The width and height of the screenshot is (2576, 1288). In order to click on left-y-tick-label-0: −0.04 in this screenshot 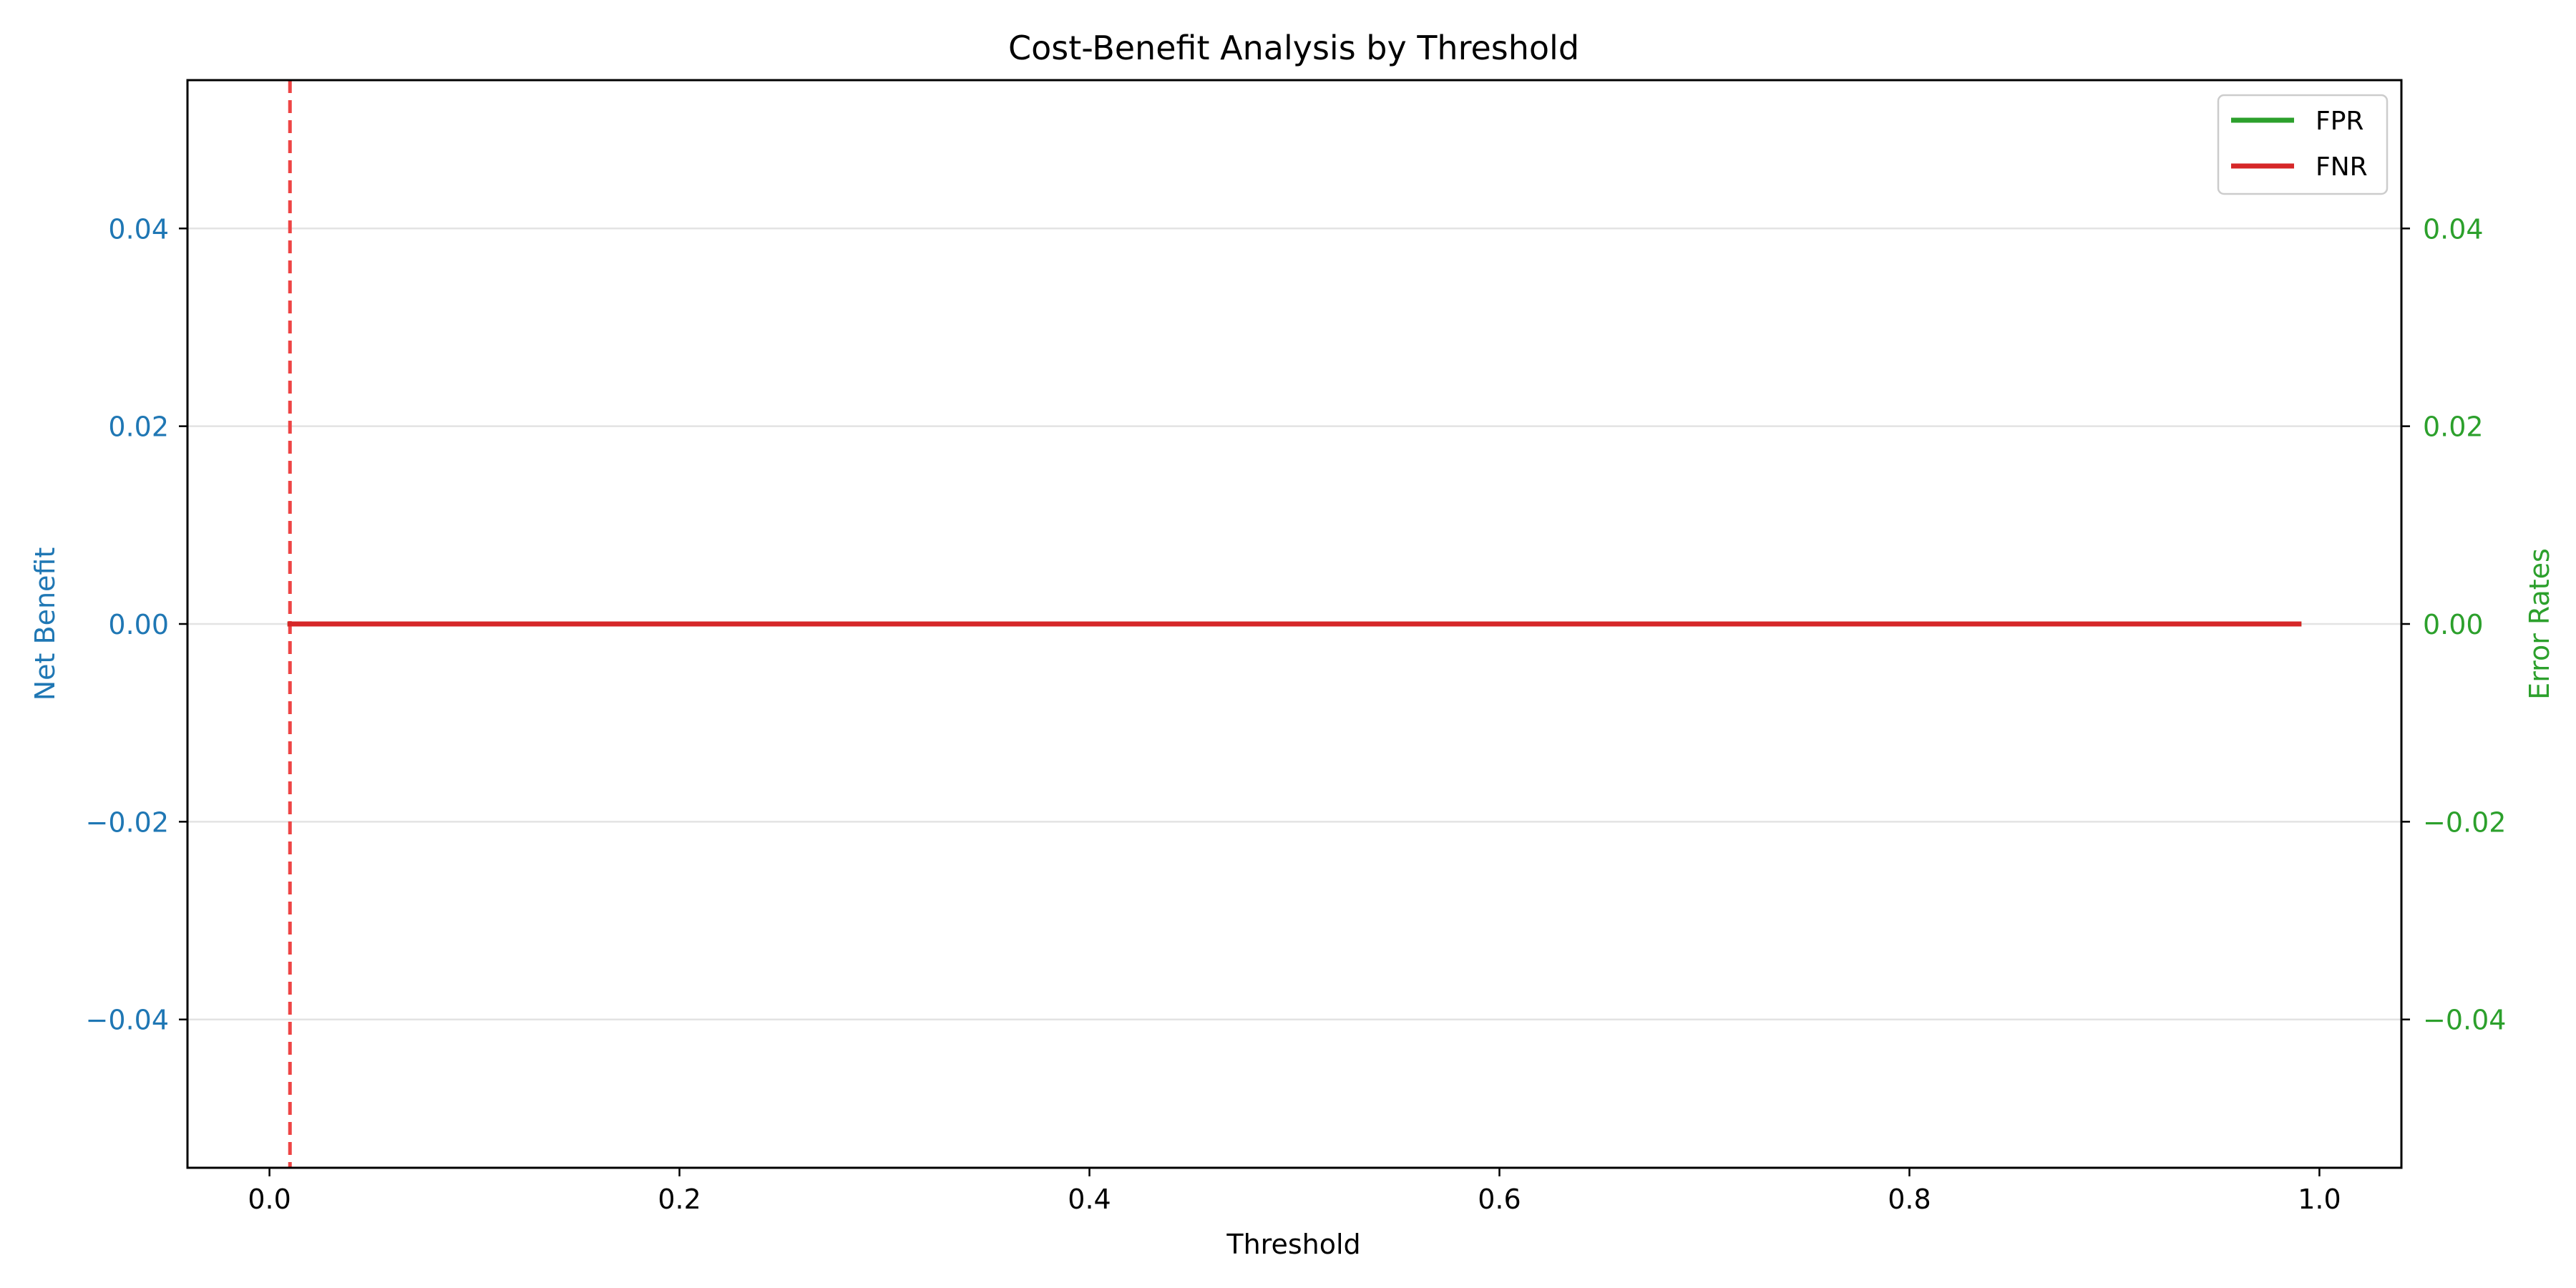, I will do `click(127, 1020)`.